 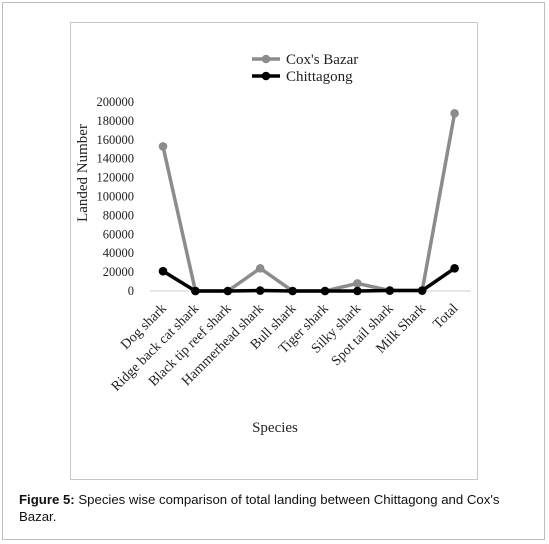 What do you see at coordinates (446, 316) in the screenshot?
I see `x-tick-label: Total` at bounding box center [446, 316].